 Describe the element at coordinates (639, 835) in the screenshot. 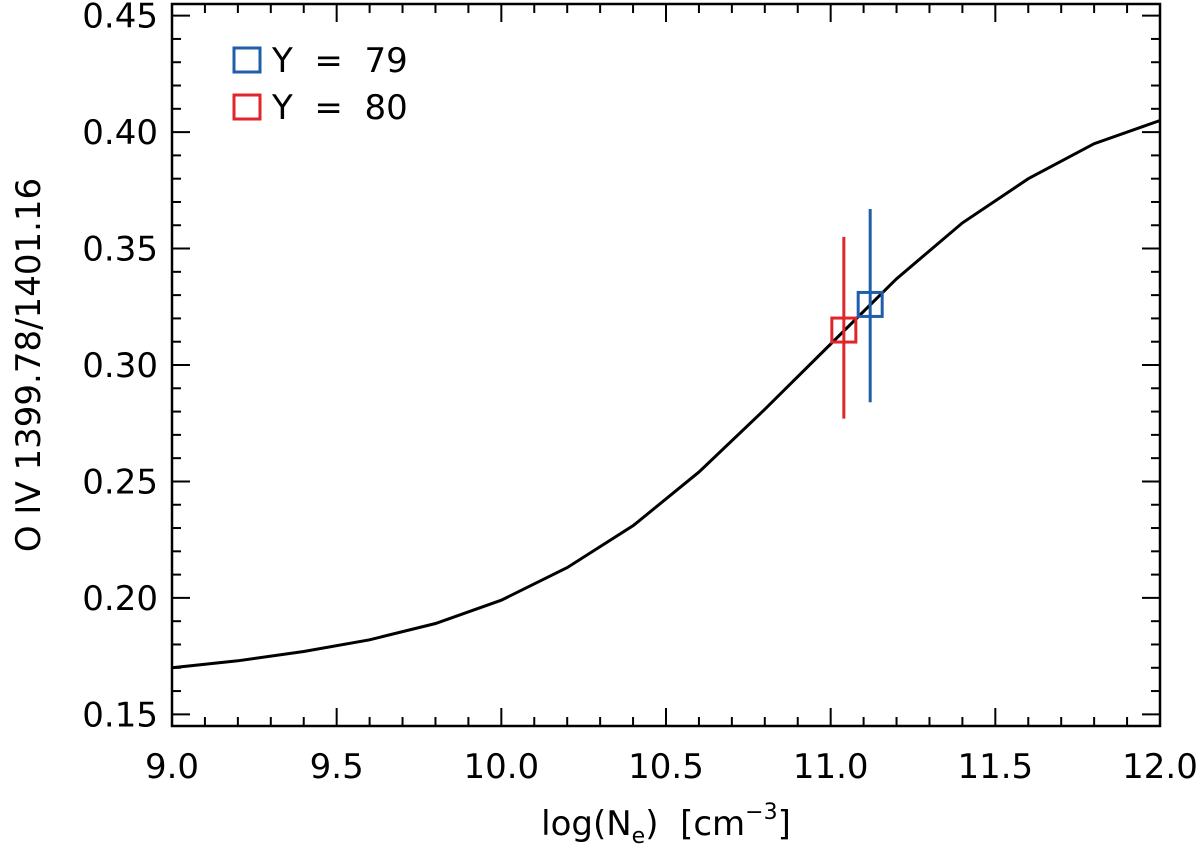

I see `x-axis-label-subscript: e` at that location.